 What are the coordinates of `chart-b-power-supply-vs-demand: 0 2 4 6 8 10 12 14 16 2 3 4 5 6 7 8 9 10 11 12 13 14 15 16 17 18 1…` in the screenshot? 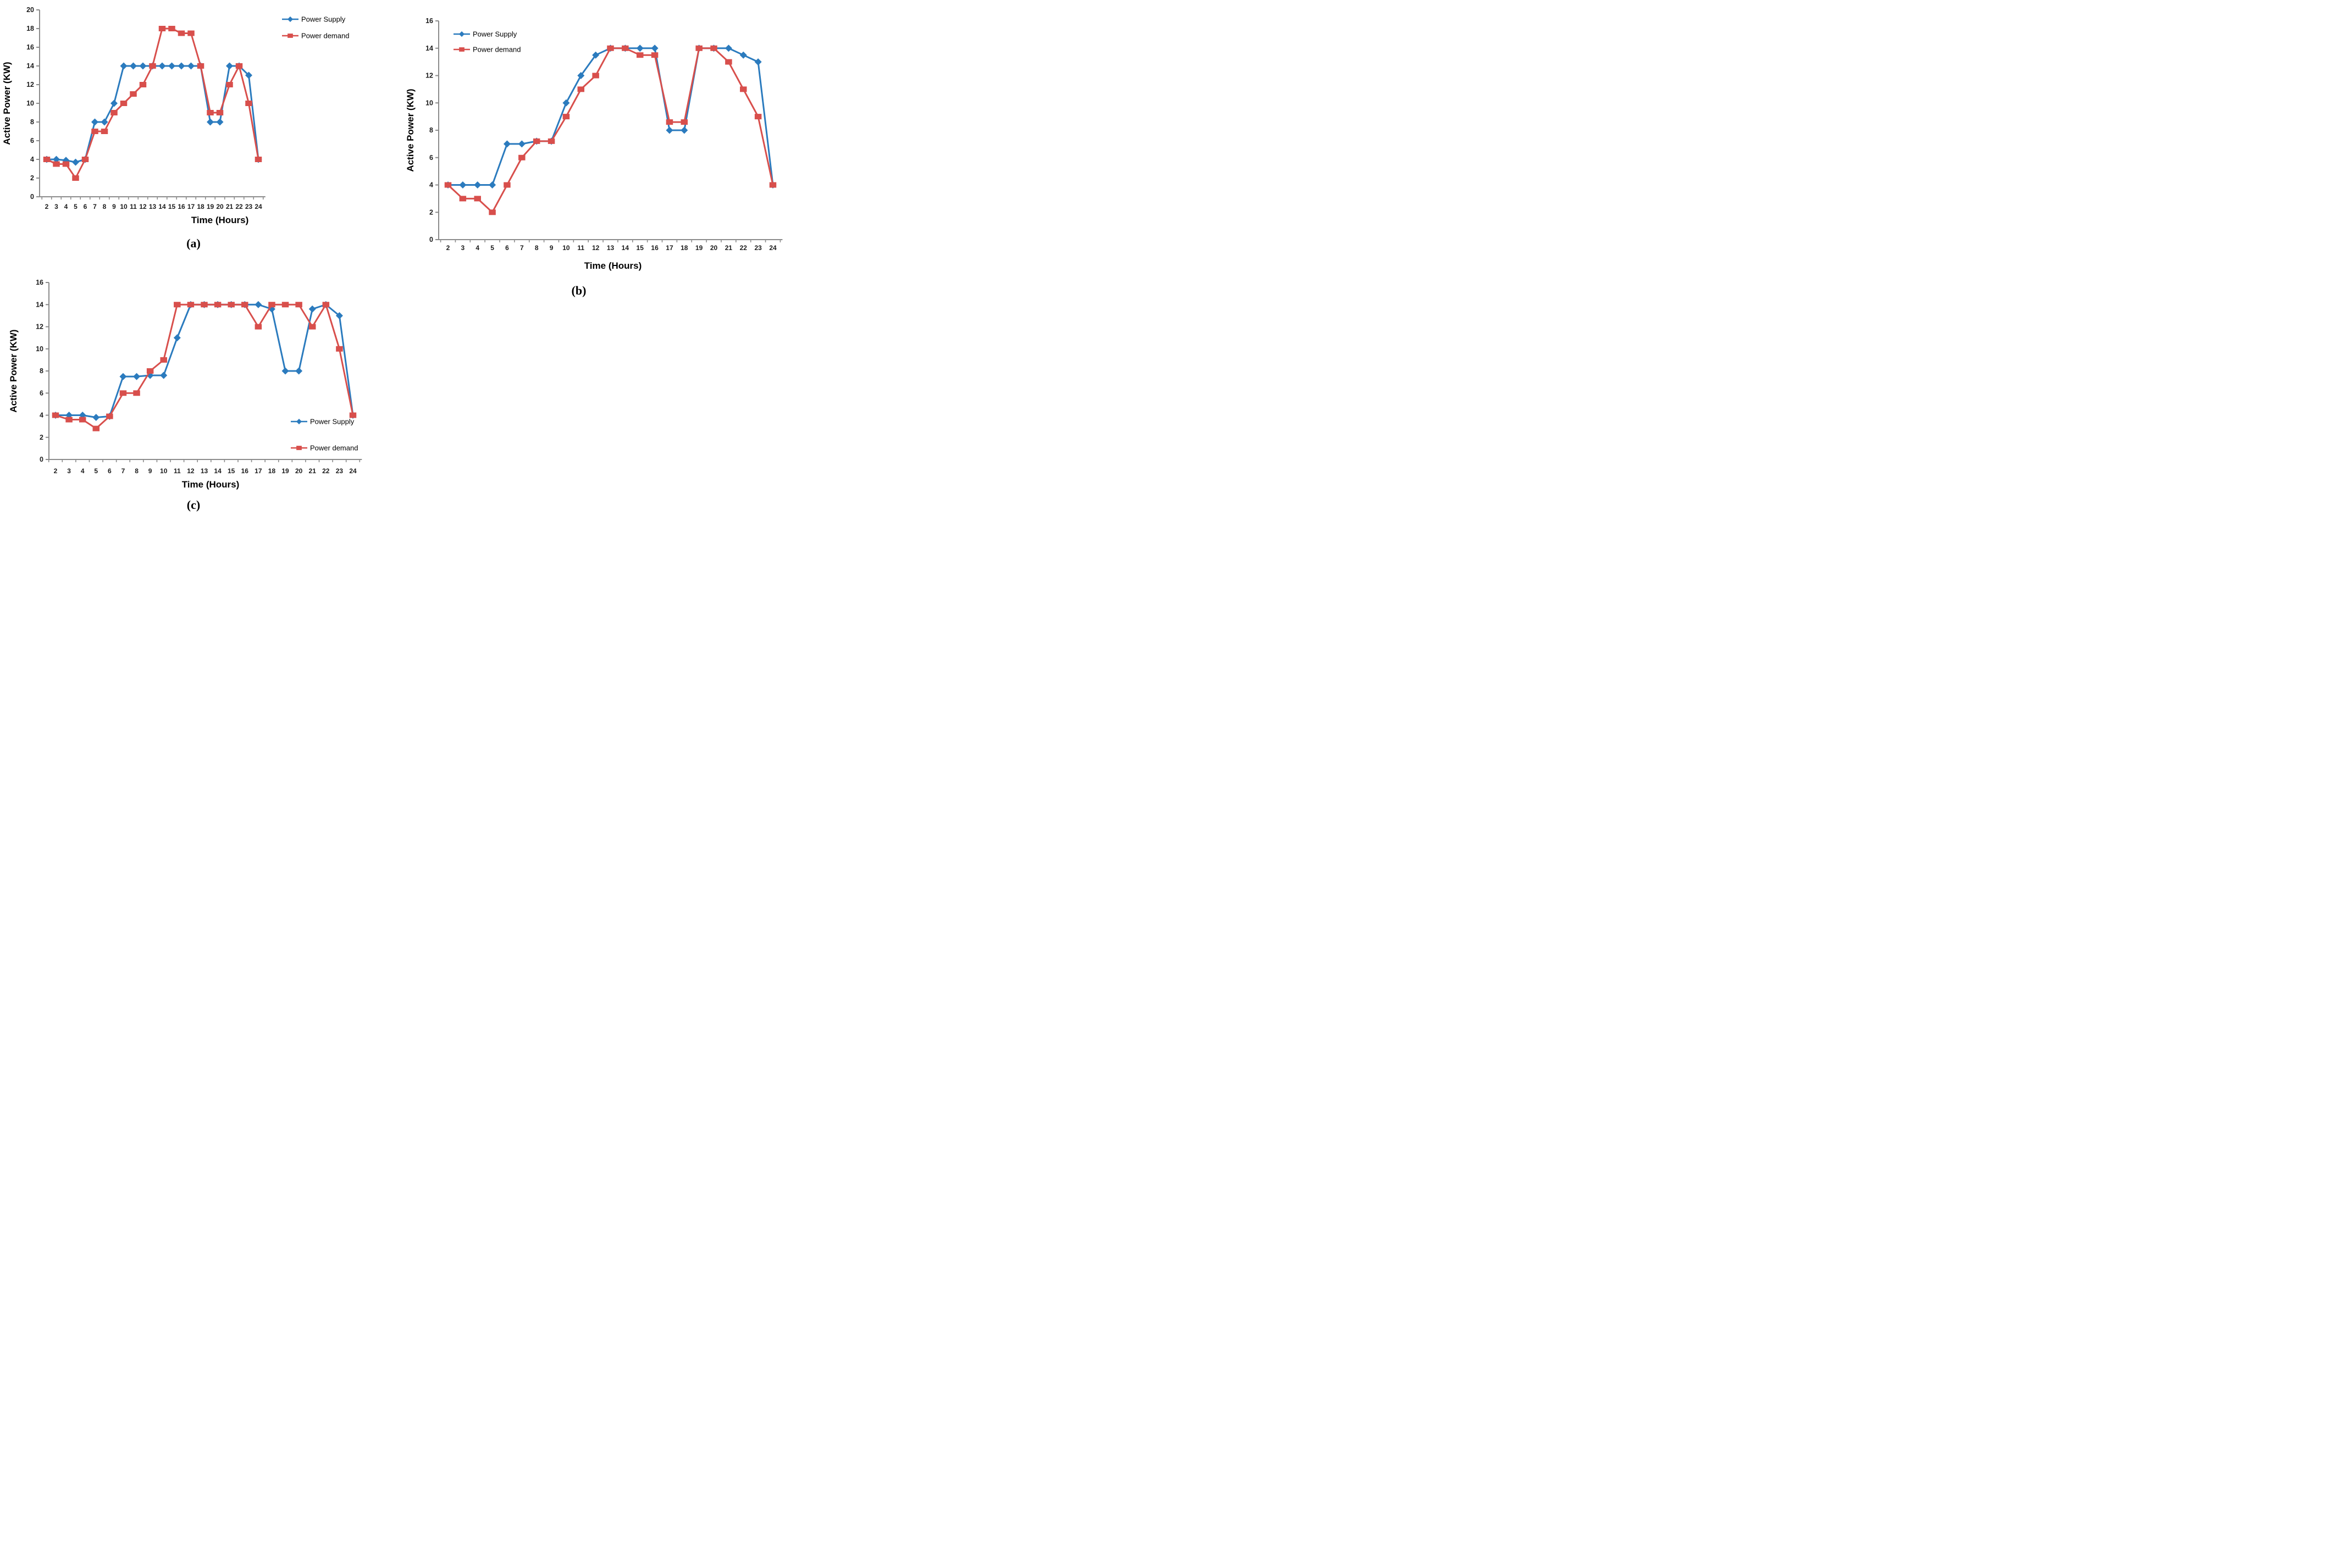 It's located at (595, 150).